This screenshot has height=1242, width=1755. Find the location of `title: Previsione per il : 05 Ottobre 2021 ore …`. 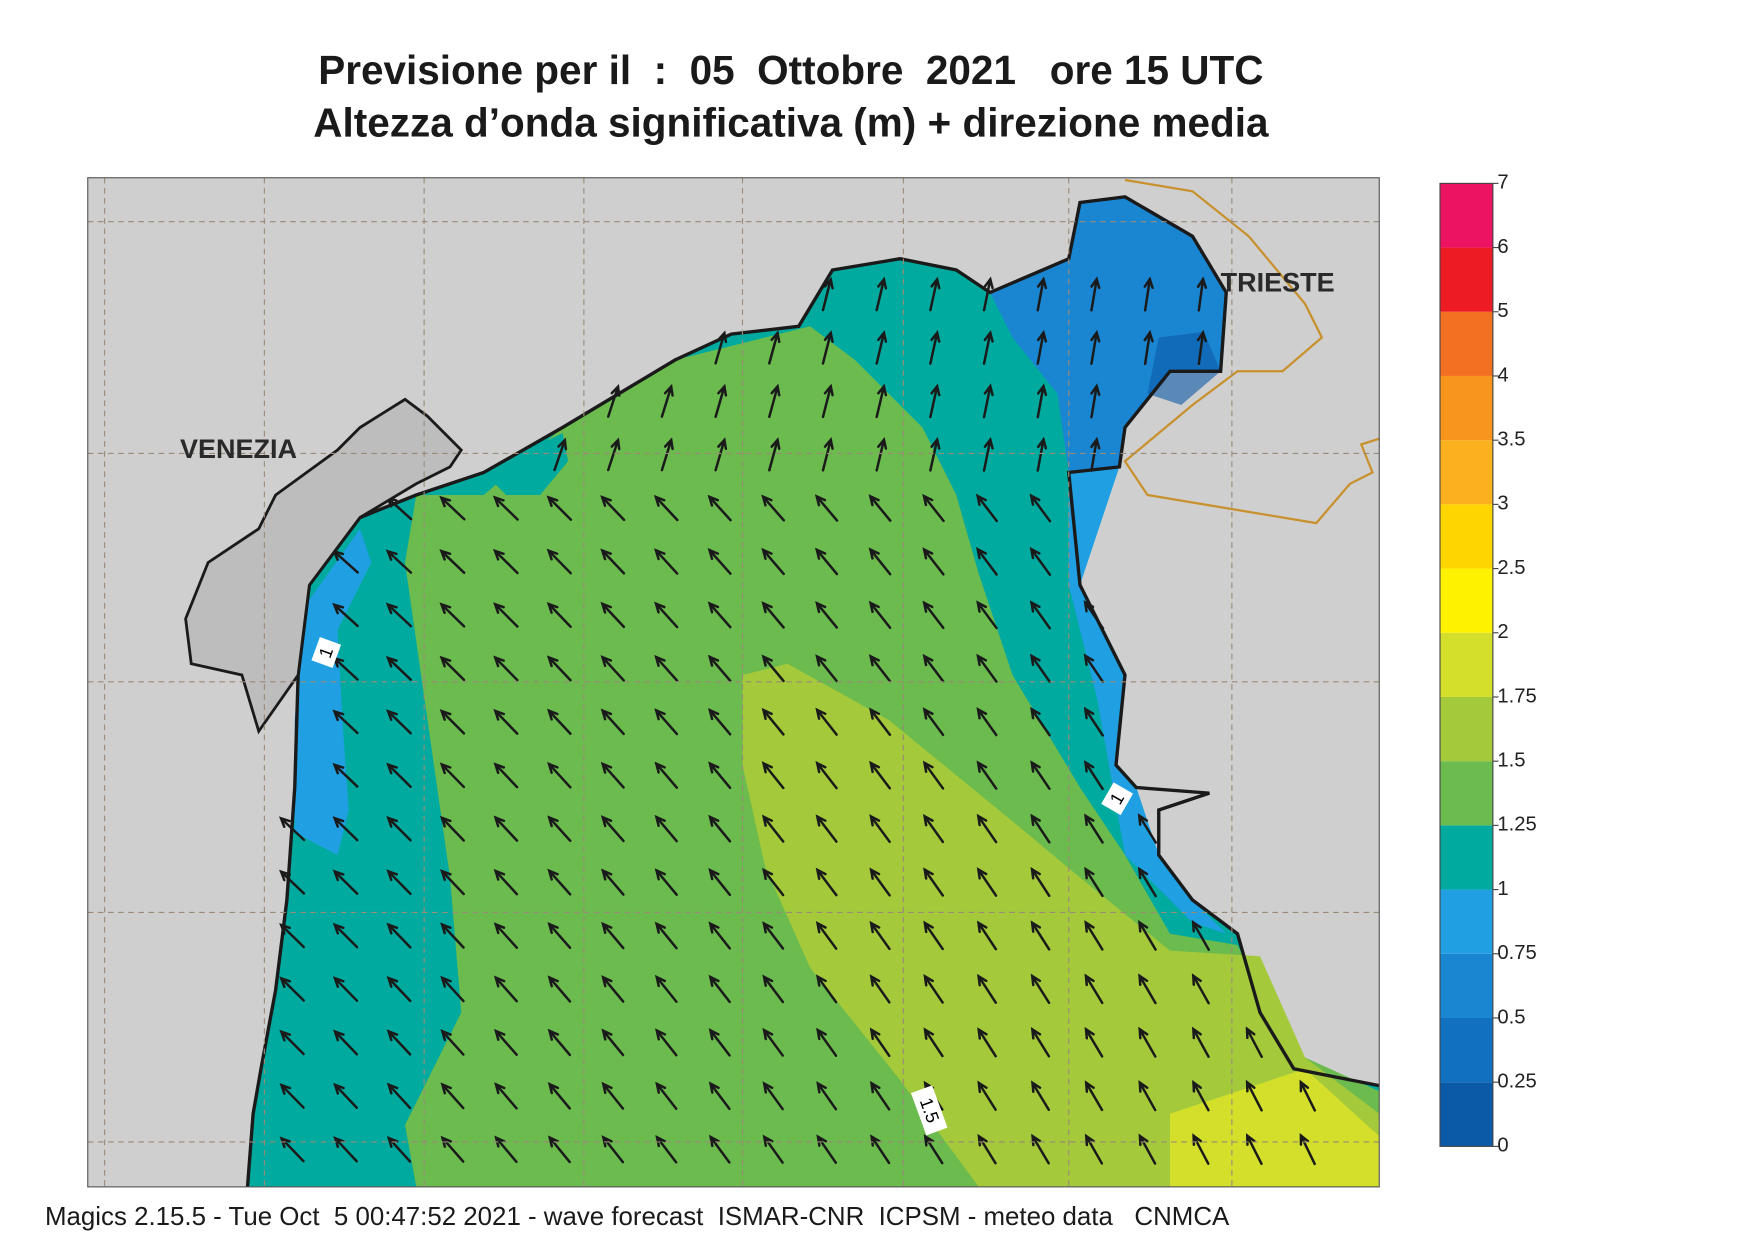

title: Previsione per il : 05 Ottobre 2021 ore … is located at coordinates (790, 70).